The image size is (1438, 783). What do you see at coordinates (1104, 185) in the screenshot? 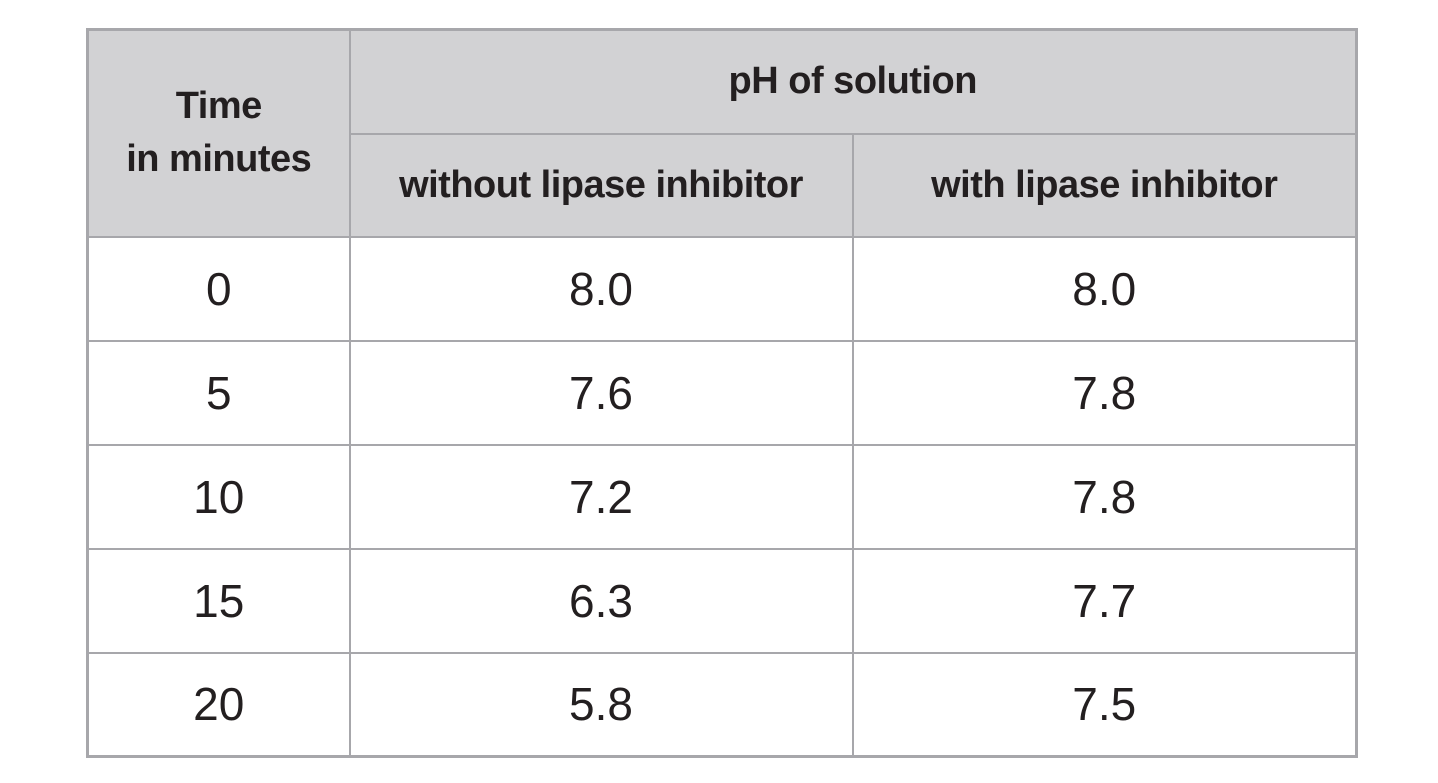
I see `header-with-lipase-inhibitor: with lipase inhibitor` at bounding box center [1104, 185].